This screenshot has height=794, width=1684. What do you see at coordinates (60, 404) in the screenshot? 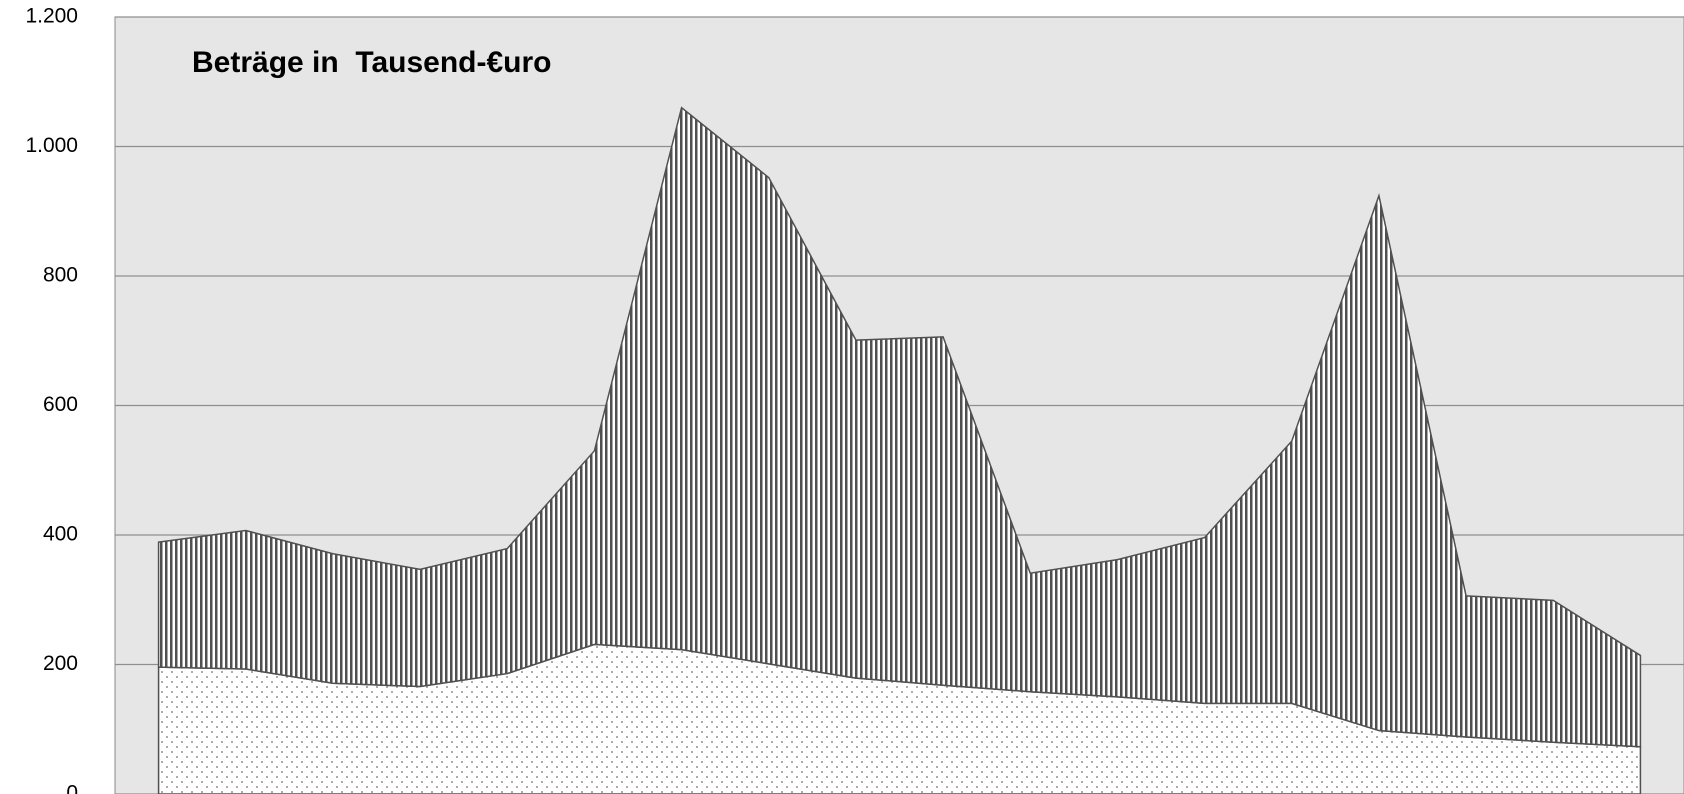
I see `y-tick-label: 600` at bounding box center [60, 404].